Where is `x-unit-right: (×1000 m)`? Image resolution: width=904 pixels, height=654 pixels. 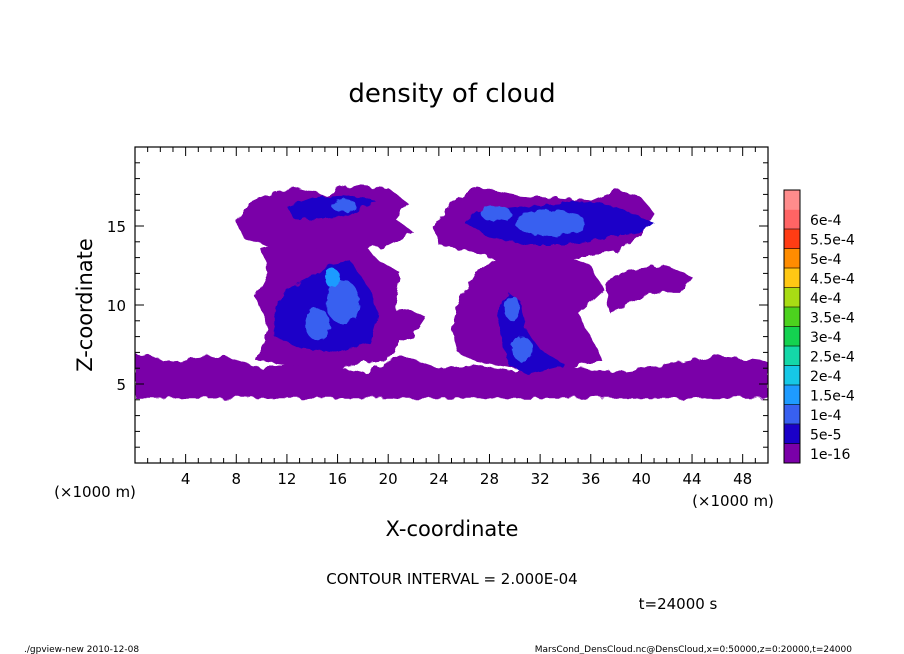
x-unit-right: (×1000 m) is located at coordinates (733, 501).